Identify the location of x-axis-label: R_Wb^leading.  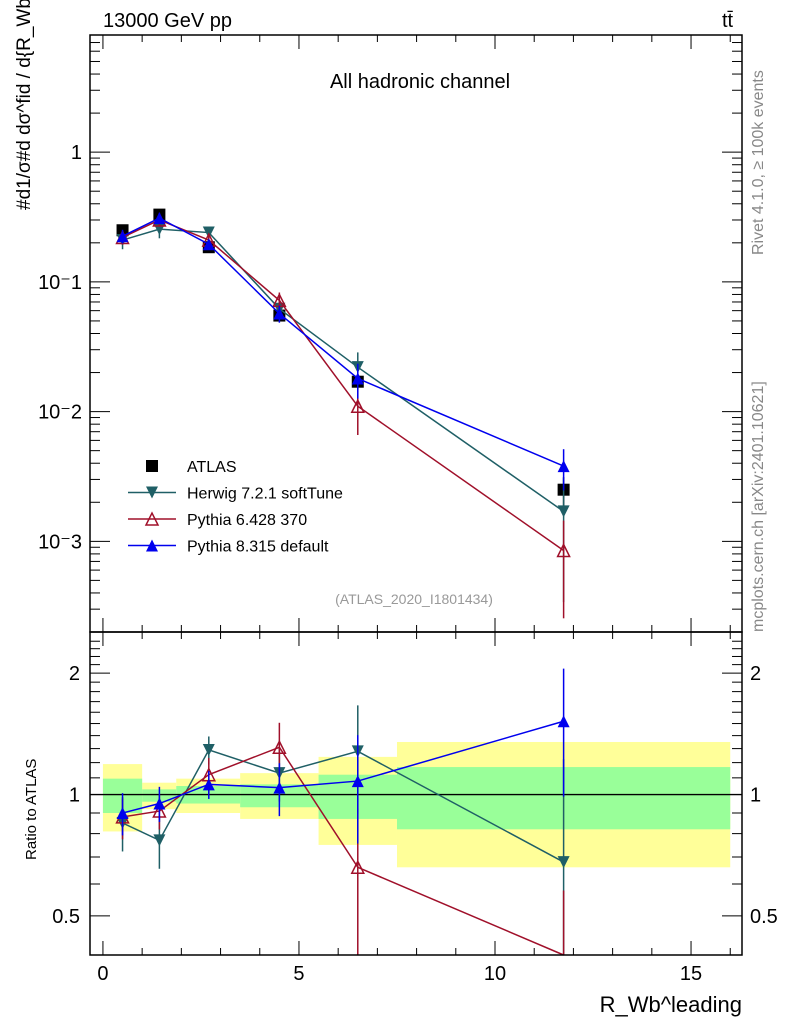
(671, 1004).